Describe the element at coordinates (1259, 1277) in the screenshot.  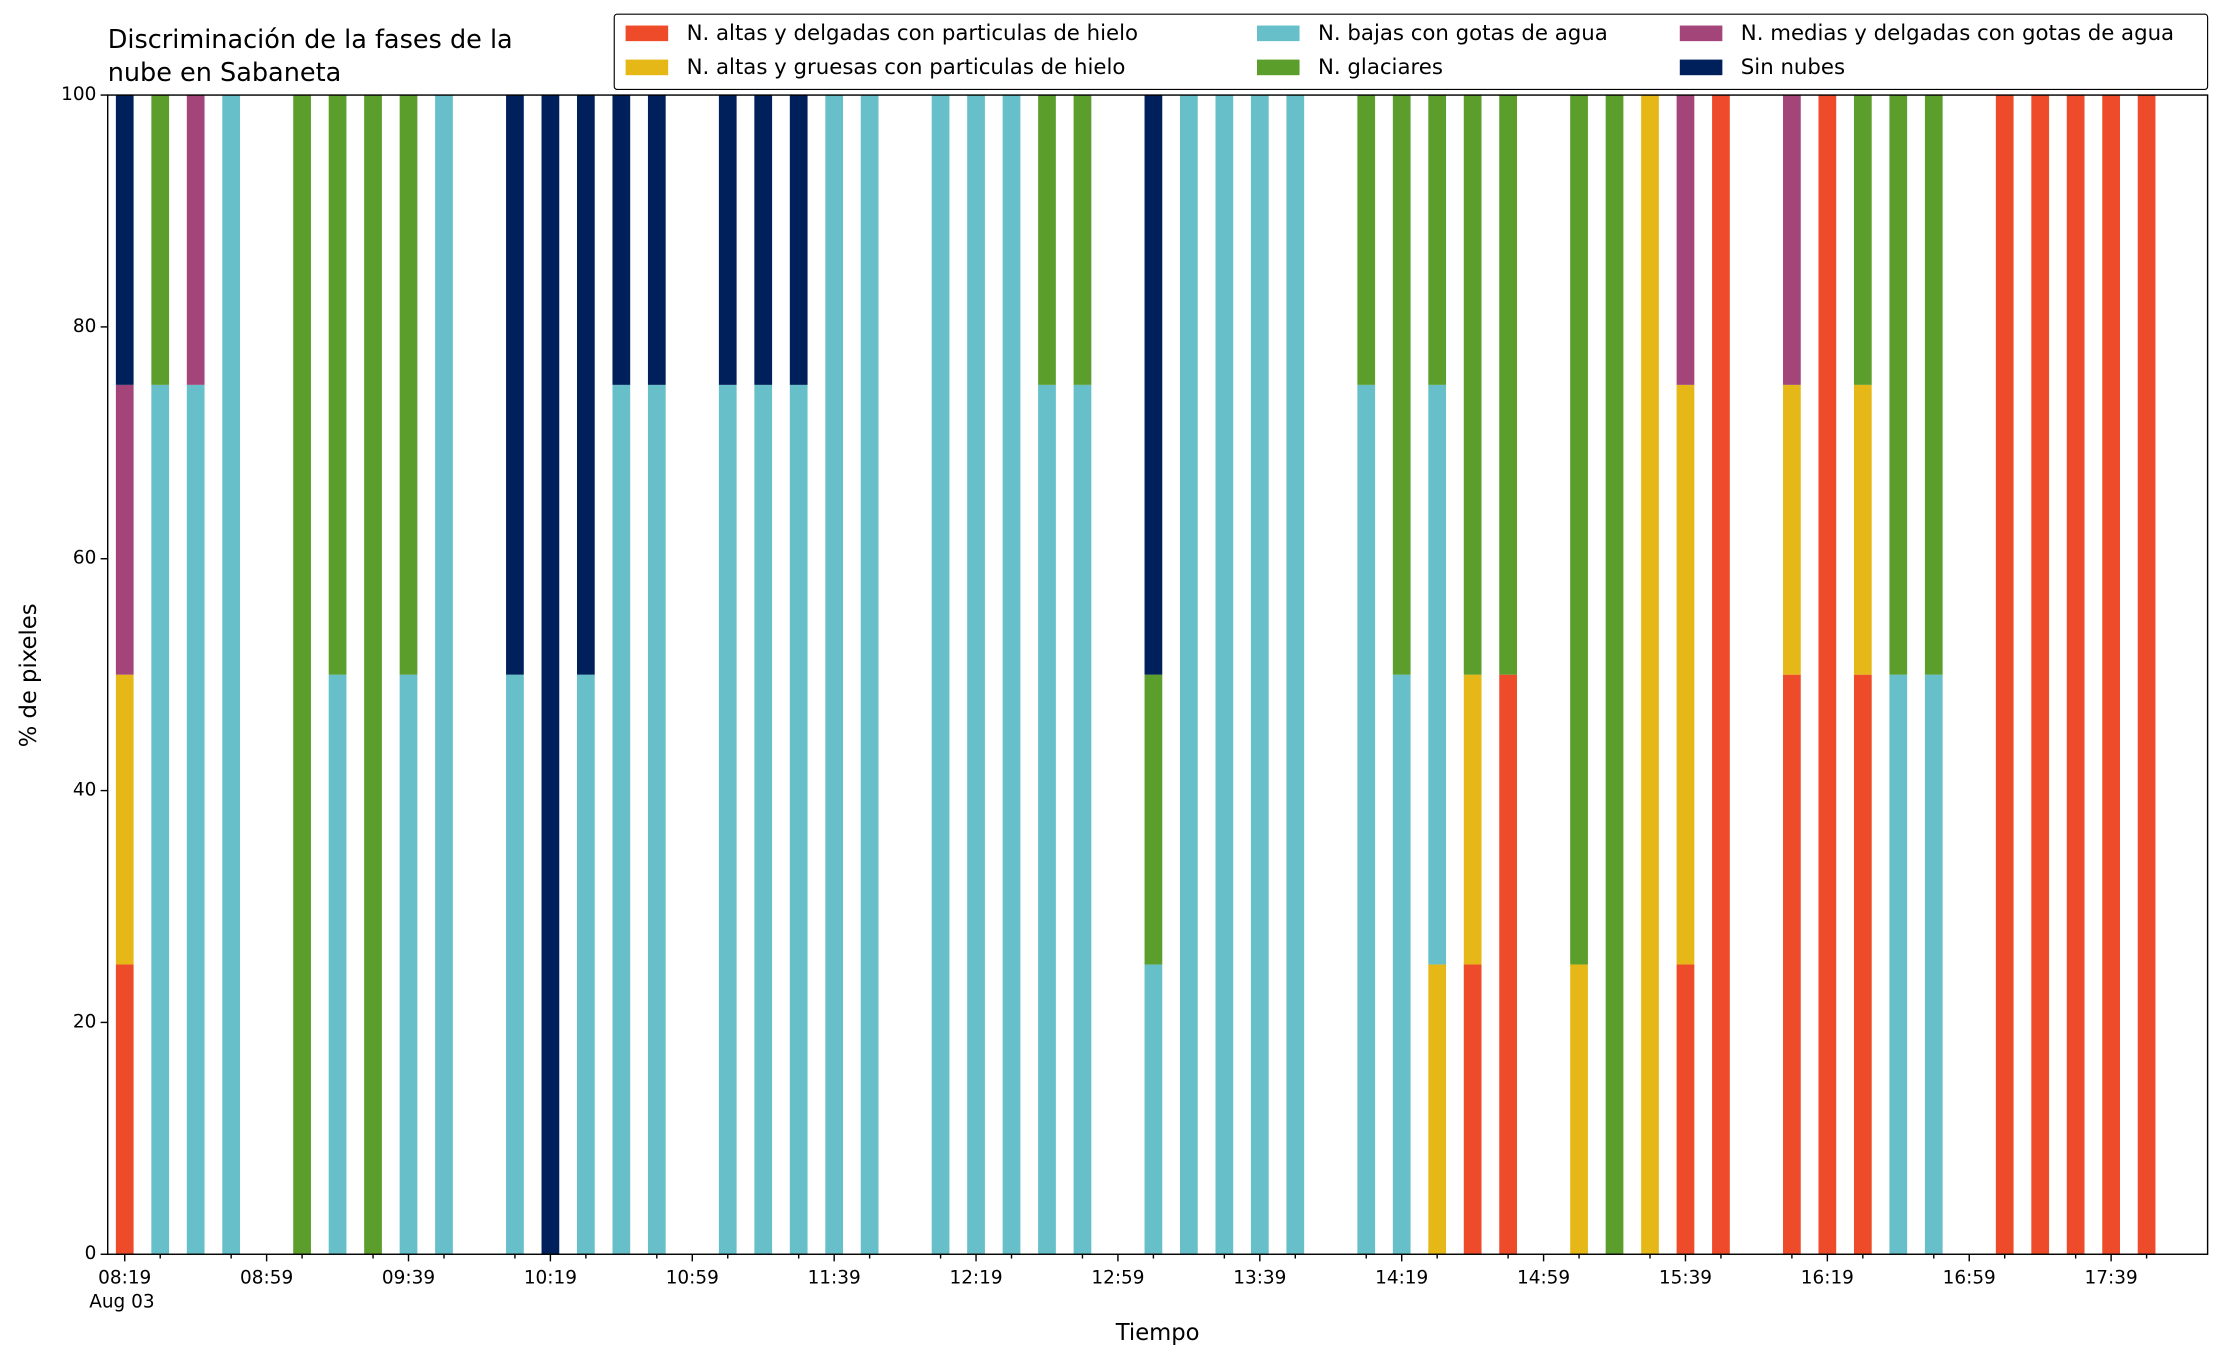
I see `x-tick-label: 13:39` at that location.